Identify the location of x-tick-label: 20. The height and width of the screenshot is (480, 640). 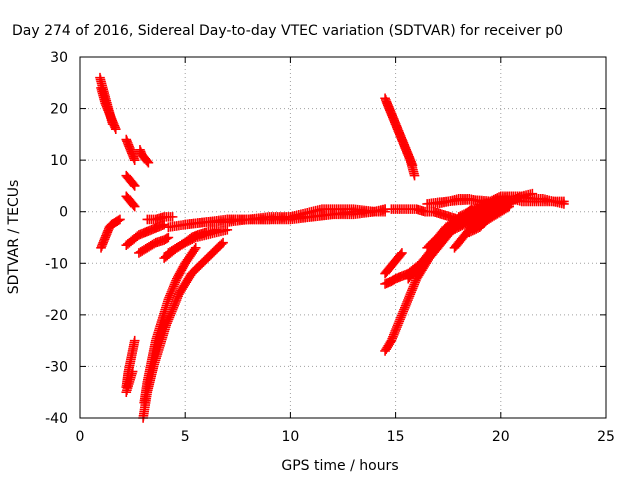
(501, 437).